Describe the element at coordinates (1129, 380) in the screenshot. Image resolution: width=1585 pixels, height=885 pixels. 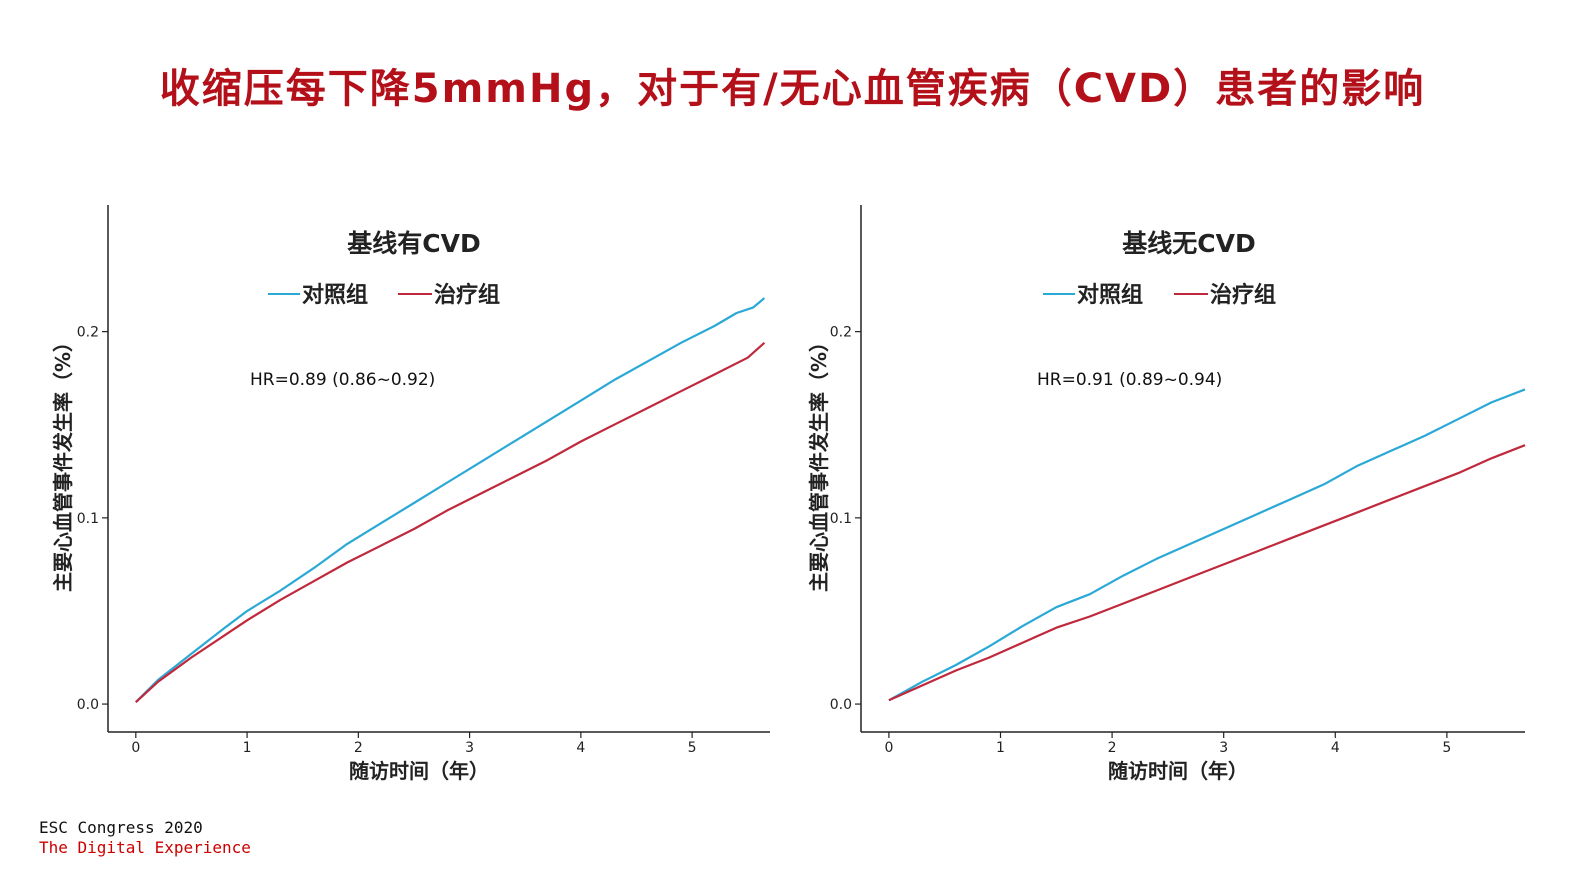
I see `hr-annotation: HR=0.91 (0.89~0.94)` at that location.